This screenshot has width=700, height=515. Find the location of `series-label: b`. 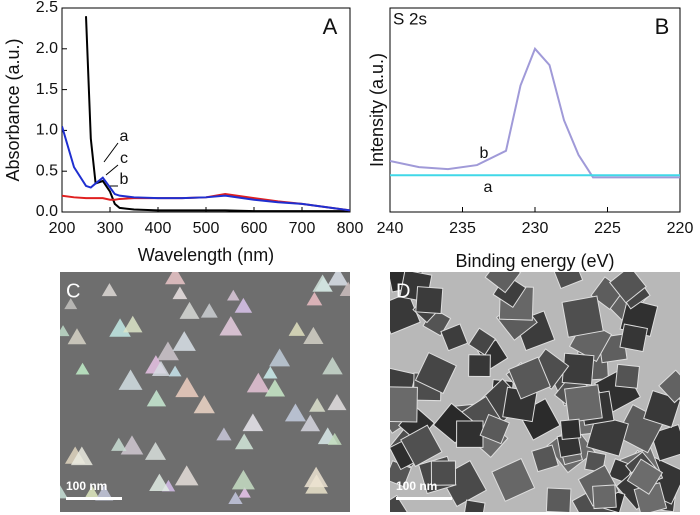

series-label: b is located at coordinates (124, 179).